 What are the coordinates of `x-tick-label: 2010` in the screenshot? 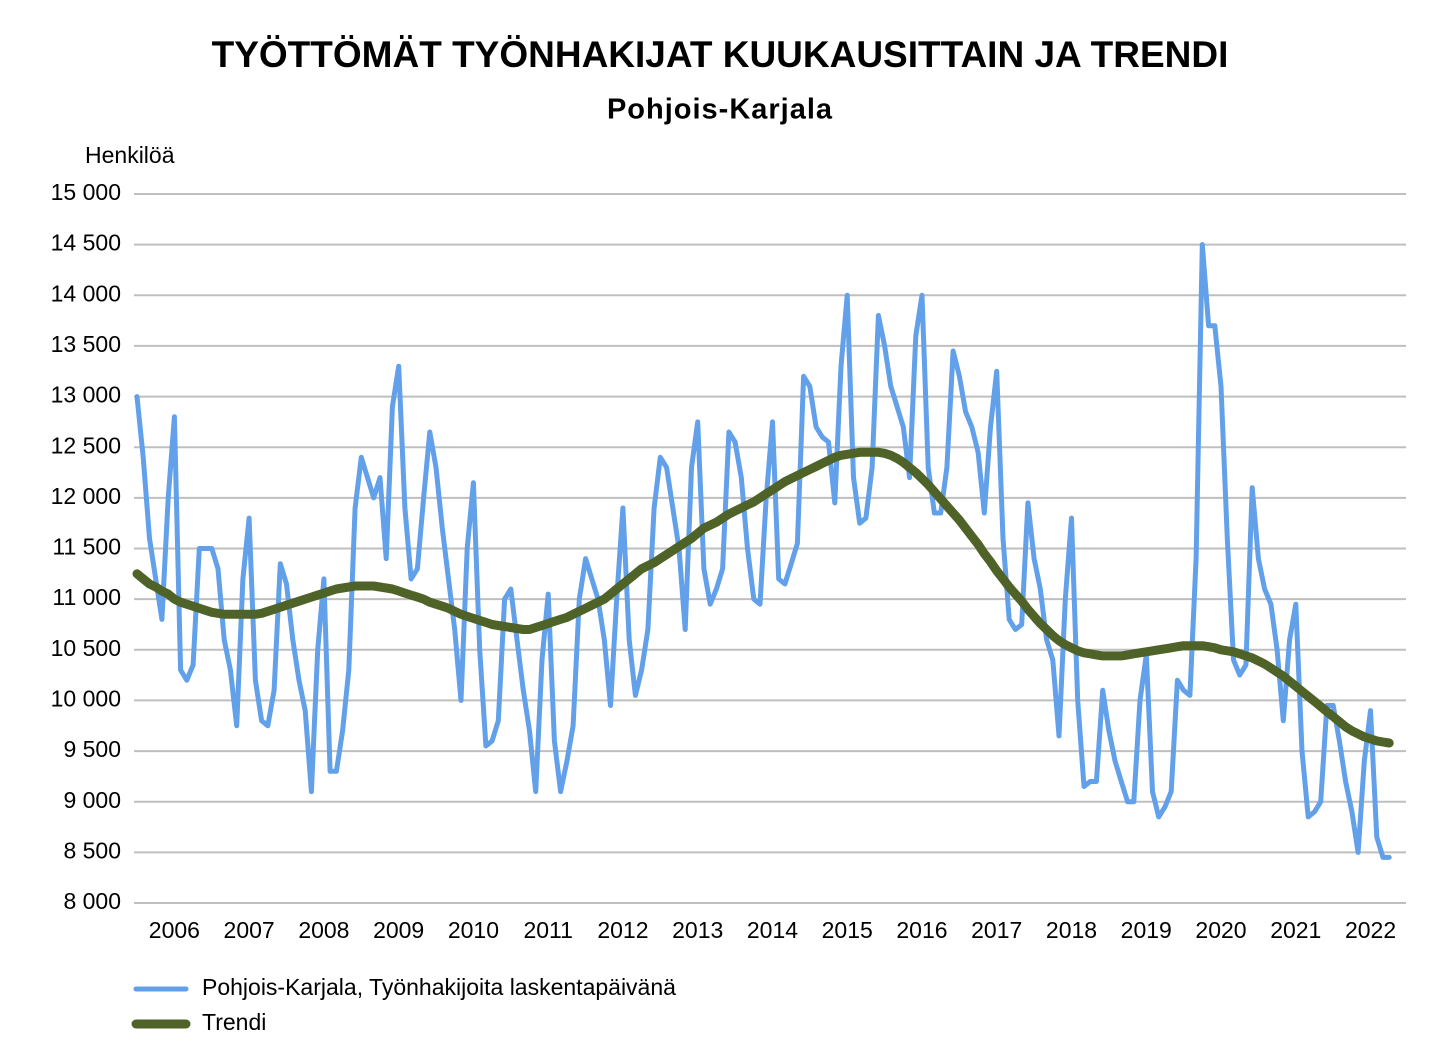 It's located at (473, 930).